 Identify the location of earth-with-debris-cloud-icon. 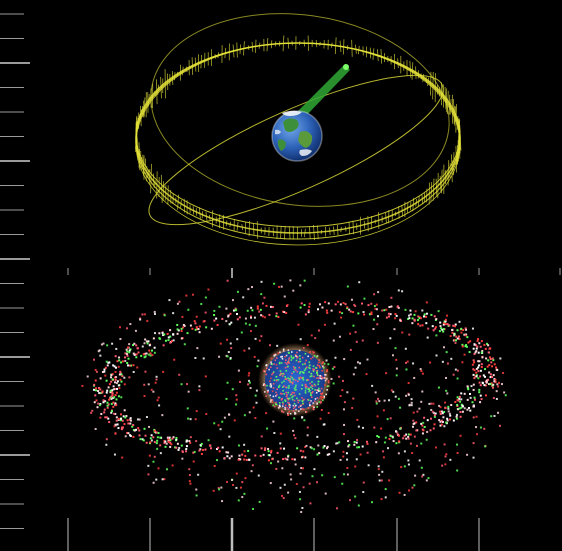
(295, 380).